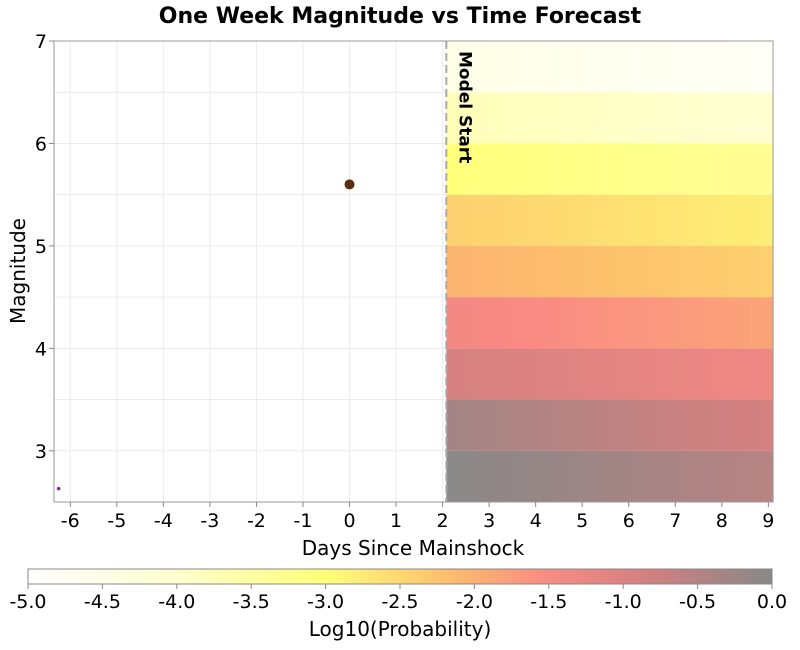 This screenshot has width=800, height=650. Describe the element at coordinates (41, 452) in the screenshot. I see `y-tick-label: 3` at that location.